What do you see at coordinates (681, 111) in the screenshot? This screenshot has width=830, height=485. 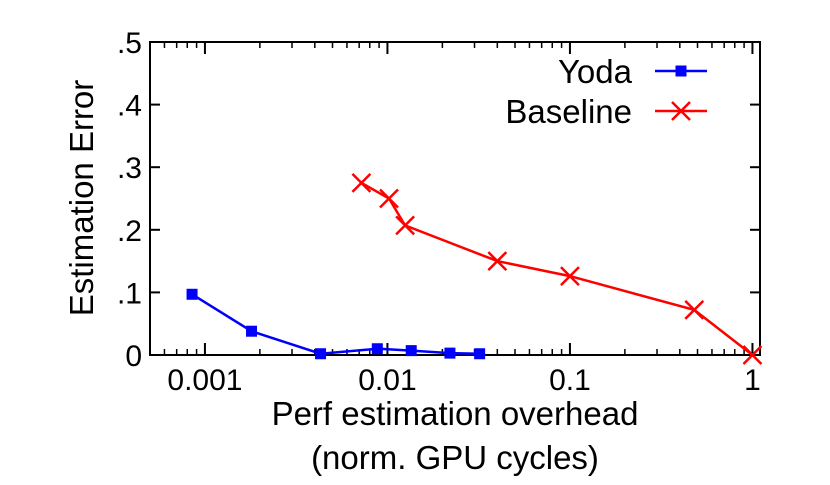 I see `legend-marker-baseline` at bounding box center [681, 111].